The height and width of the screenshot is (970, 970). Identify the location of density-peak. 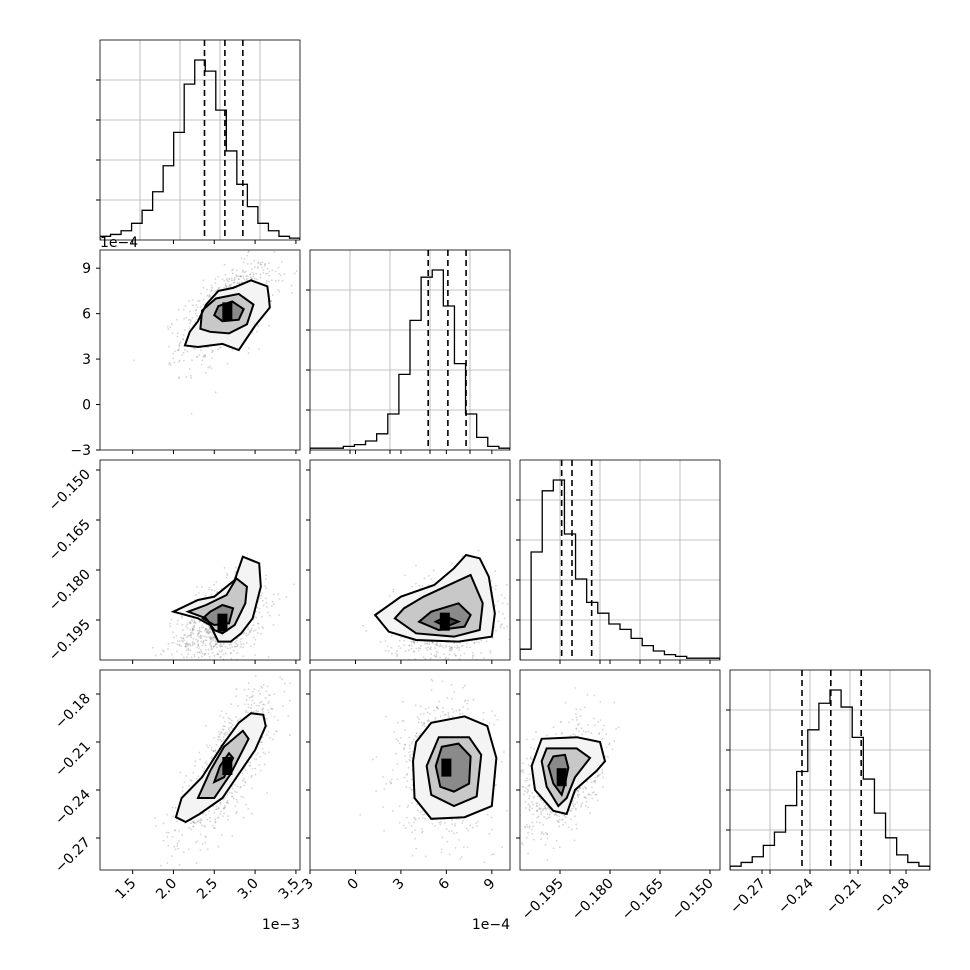
(446, 767).